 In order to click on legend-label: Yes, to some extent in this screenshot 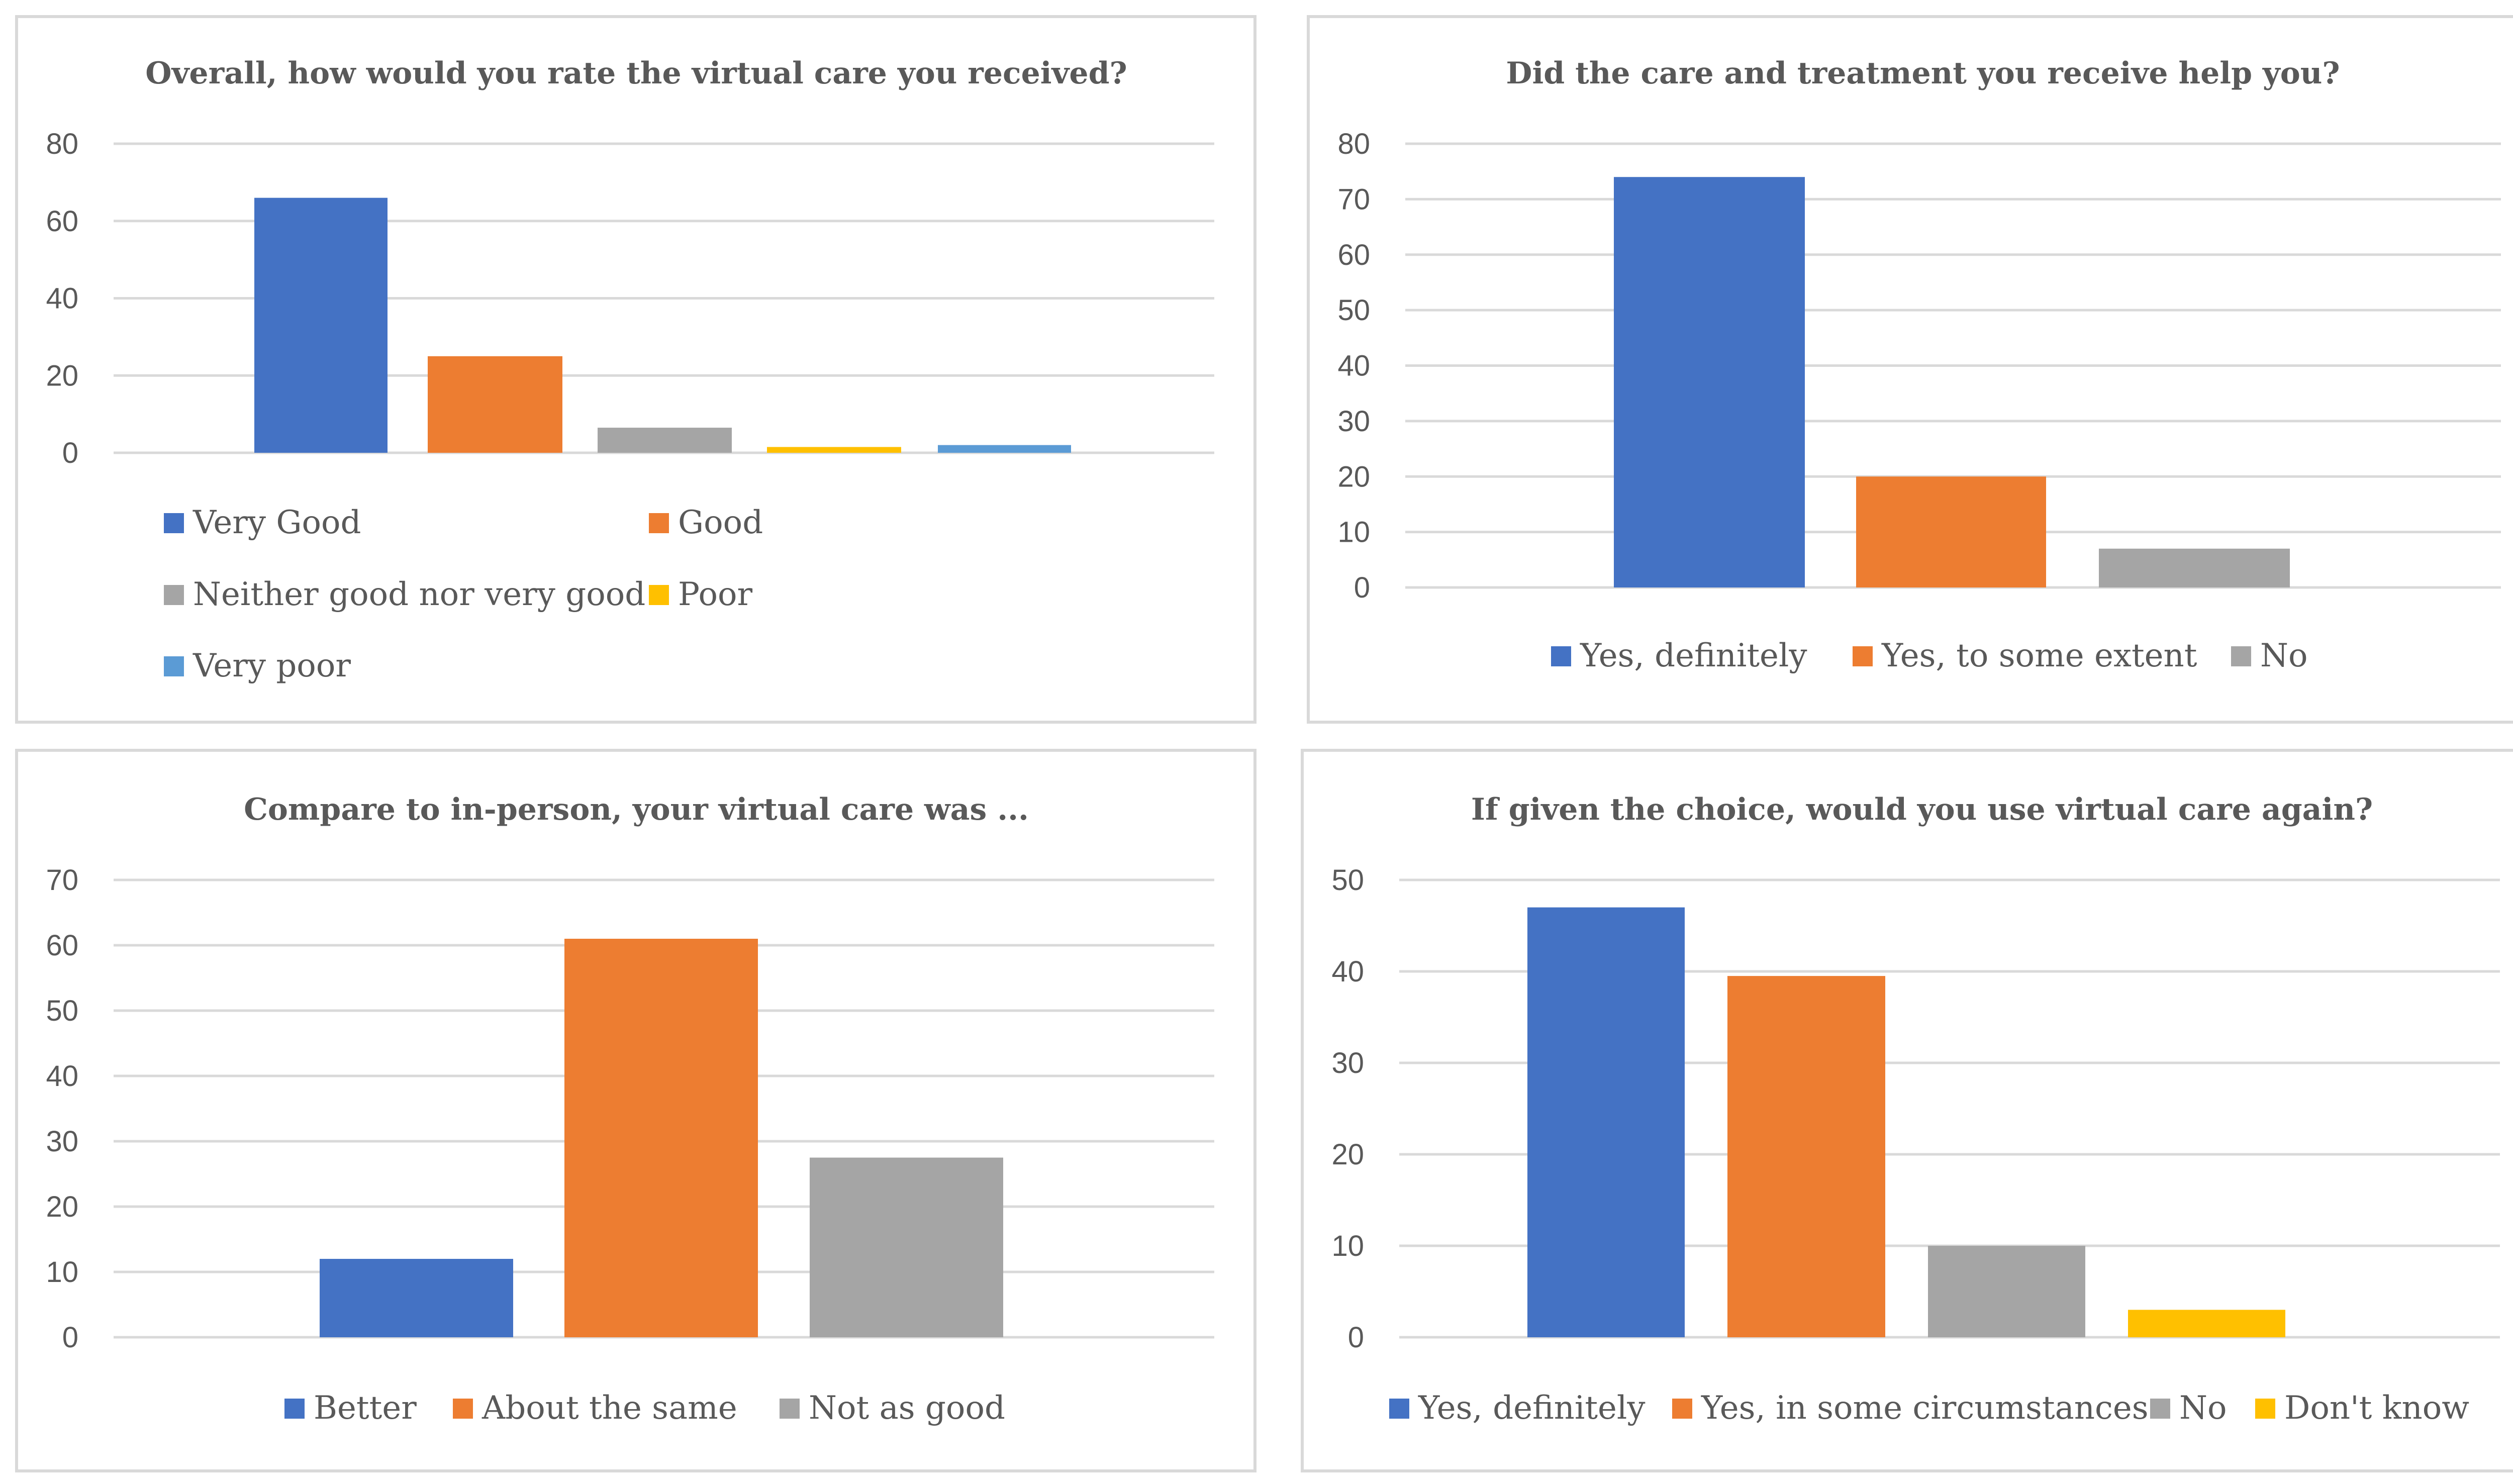, I will do `click(2039, 656)`.